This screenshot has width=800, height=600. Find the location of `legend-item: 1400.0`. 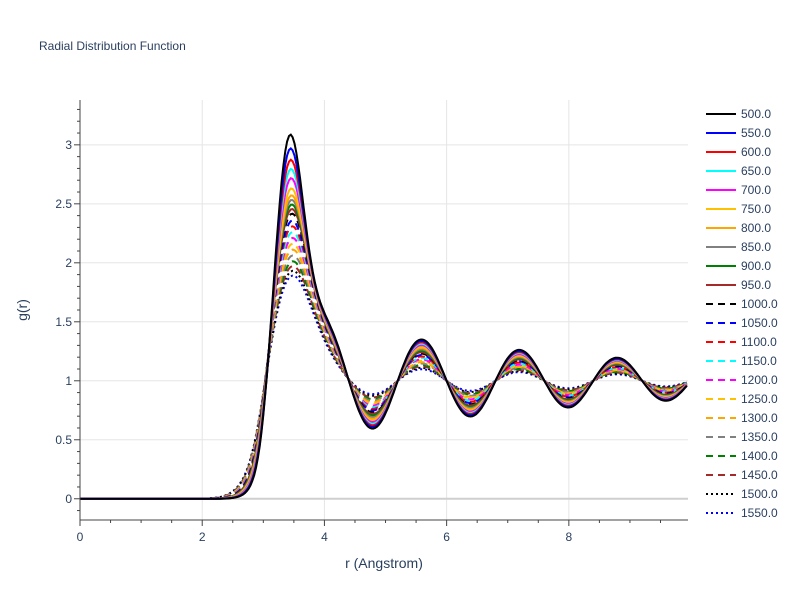

legend-item: 1400.0 is located at coordinates (742, 456).